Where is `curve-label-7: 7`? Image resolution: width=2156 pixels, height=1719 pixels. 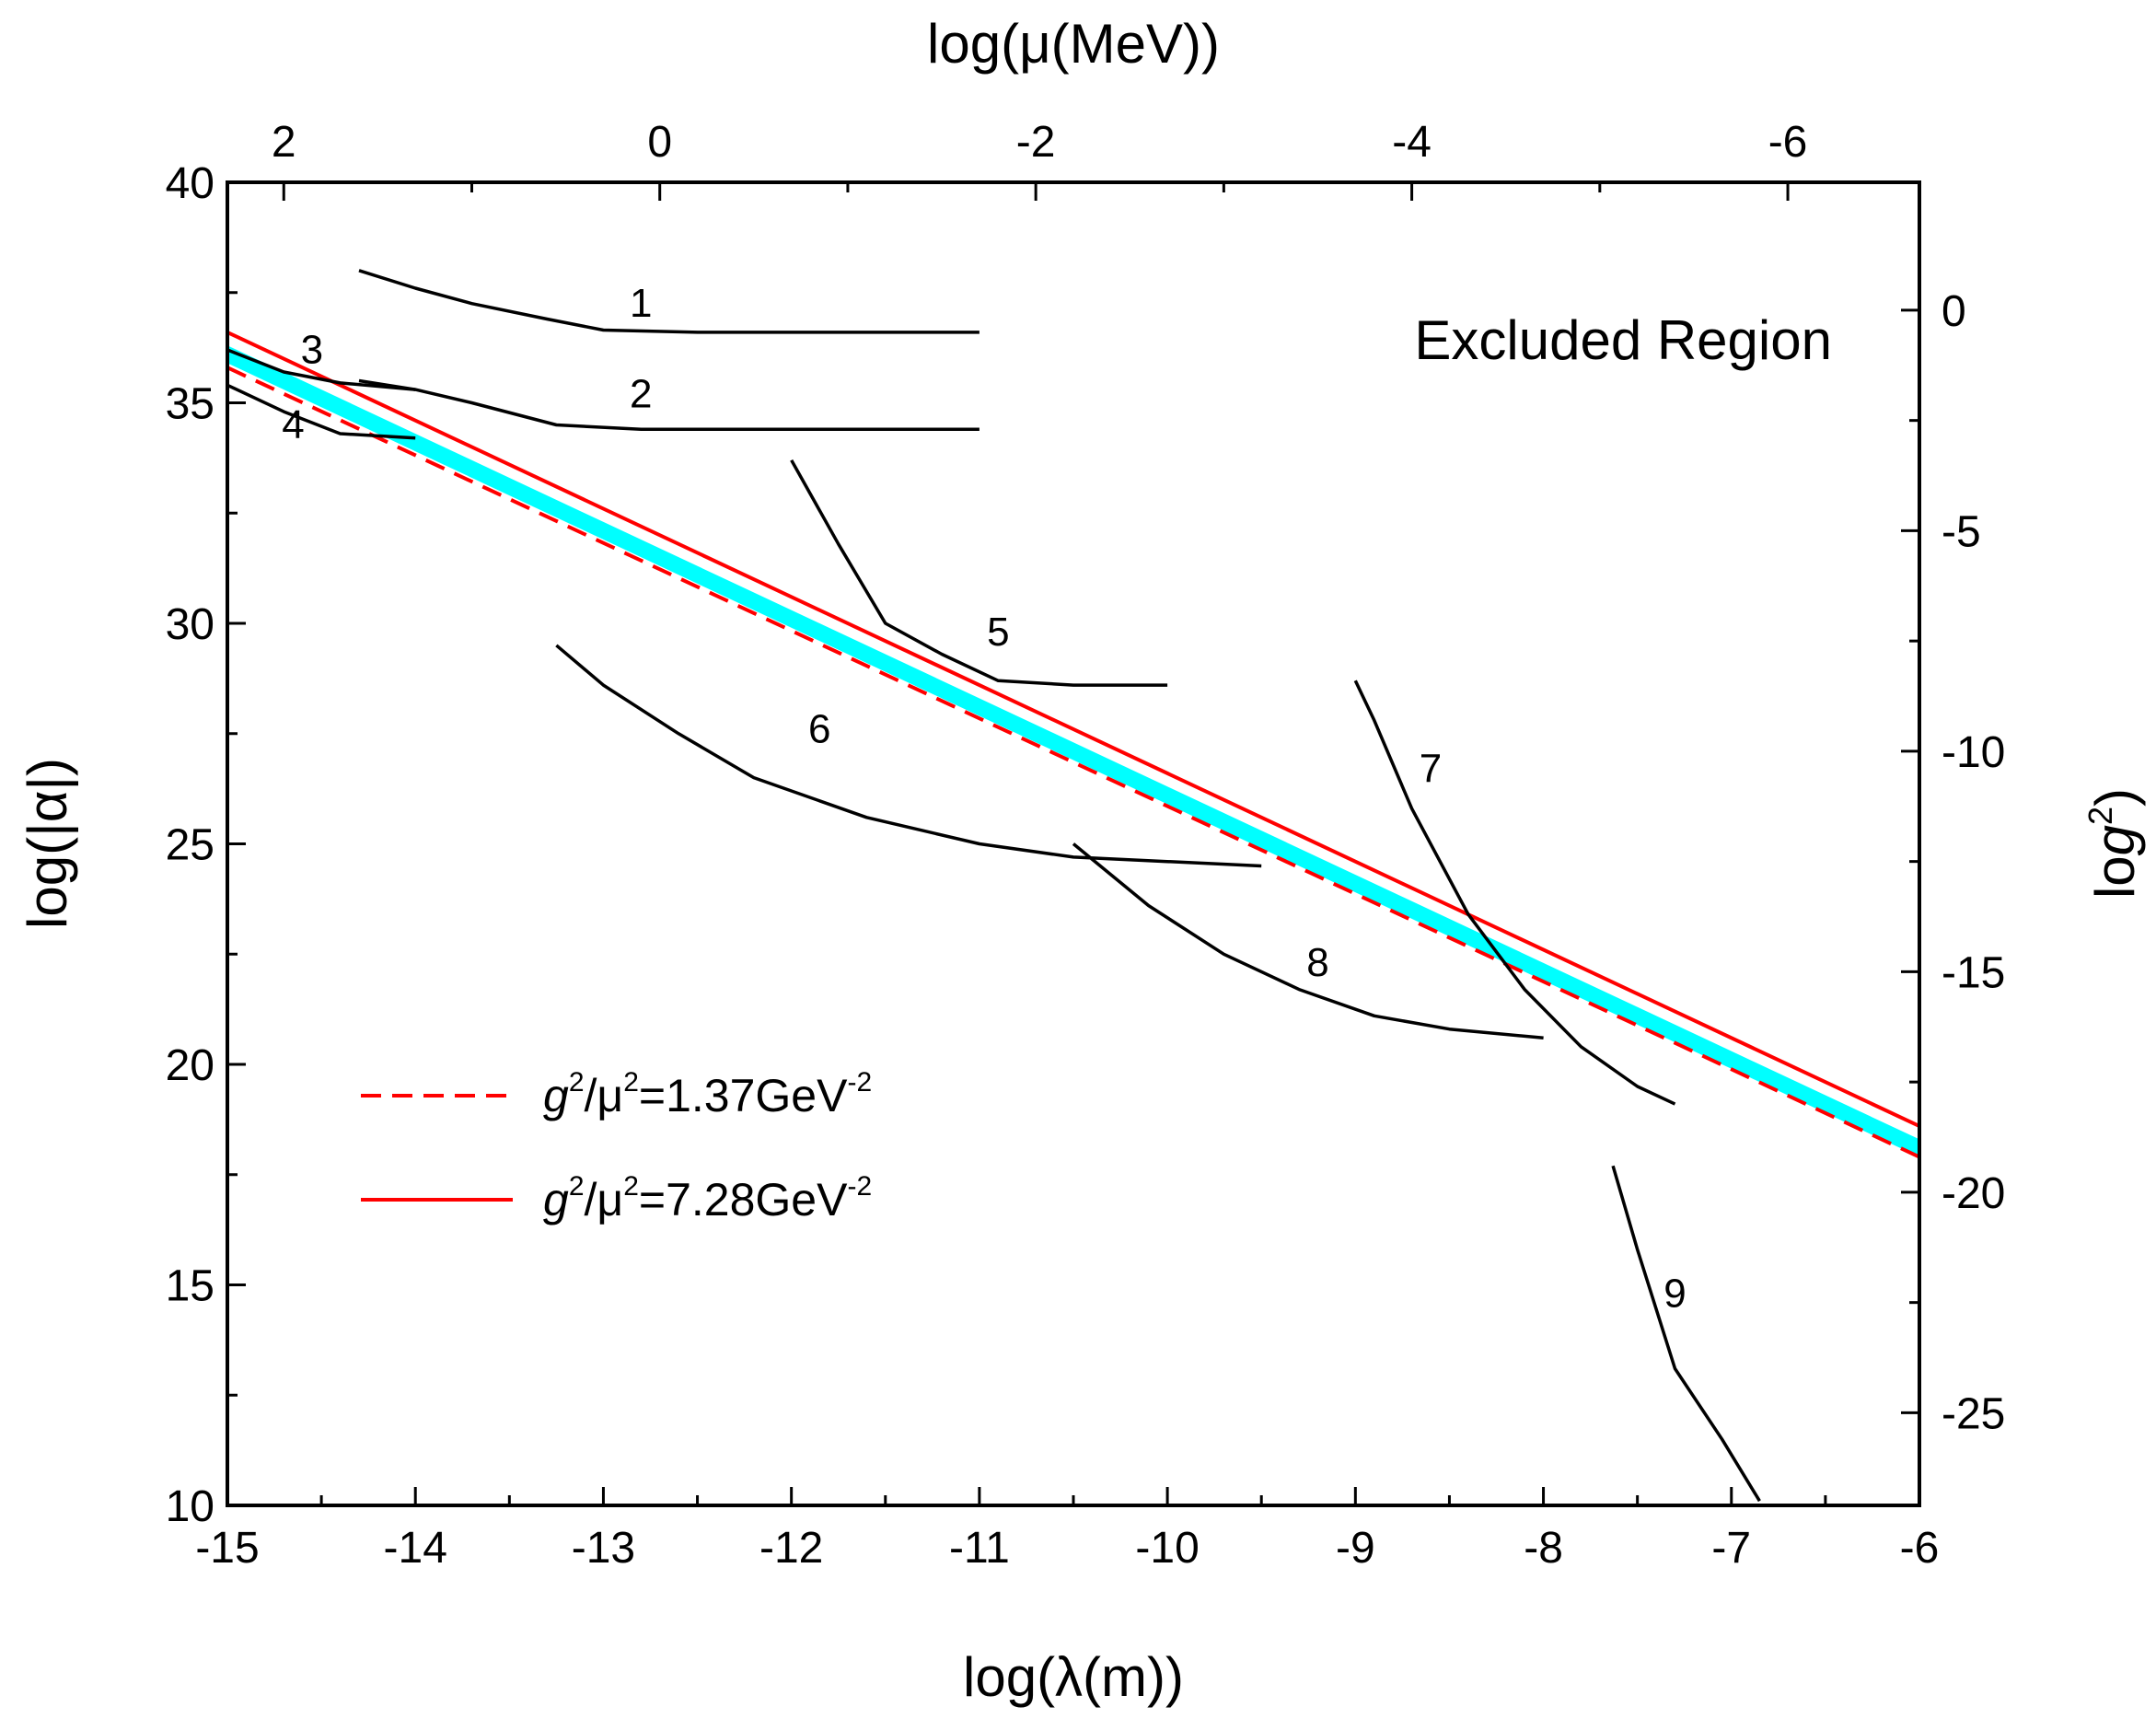
curve-label-7: 7 is located at coordinates (1431, 769).